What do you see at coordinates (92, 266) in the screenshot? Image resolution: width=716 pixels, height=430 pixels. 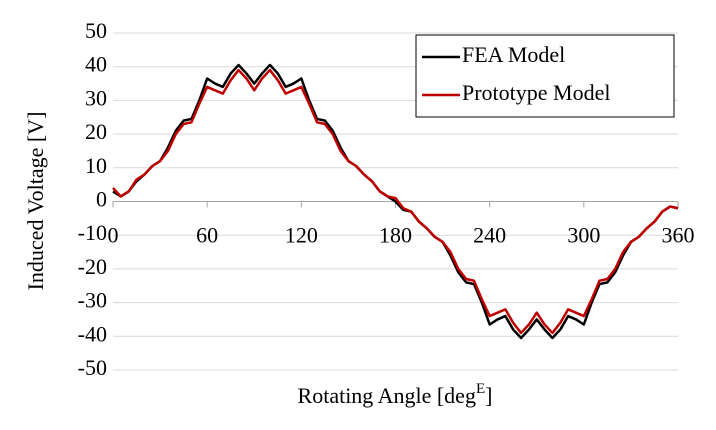 I see `y-tick-label: -20` at bounding box center [92, 266].